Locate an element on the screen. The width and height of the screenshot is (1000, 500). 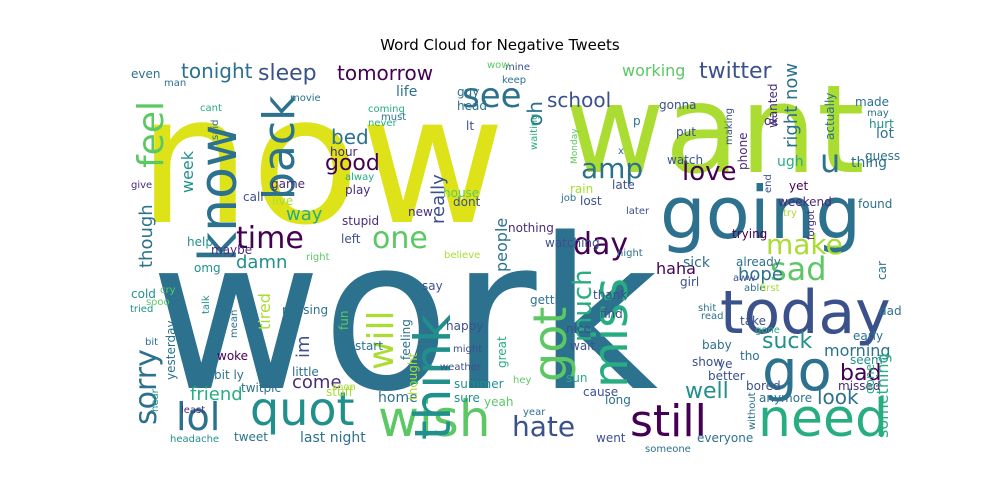
word-show: show is located at coordinates (707, 362).